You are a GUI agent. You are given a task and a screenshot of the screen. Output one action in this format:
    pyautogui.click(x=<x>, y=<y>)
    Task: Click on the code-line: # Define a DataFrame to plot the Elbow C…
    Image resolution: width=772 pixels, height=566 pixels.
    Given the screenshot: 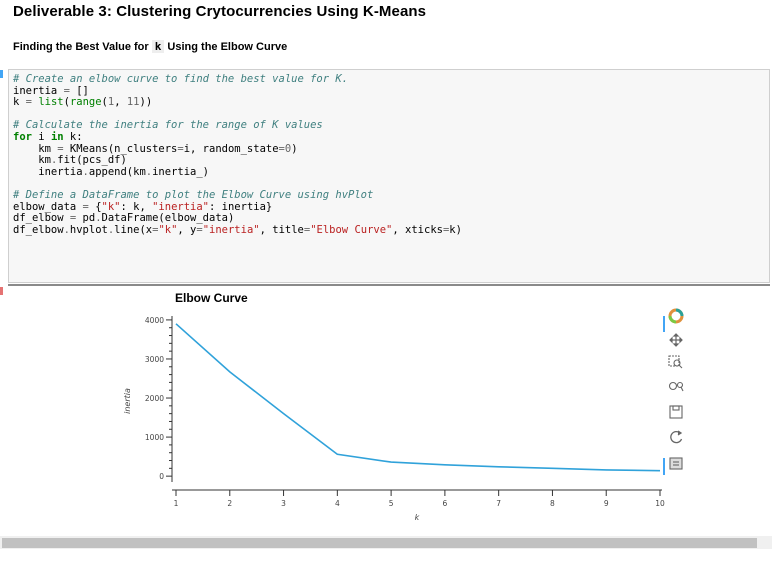 What is the action you would take?
    pyautogui.click(x=193, y=195)
    